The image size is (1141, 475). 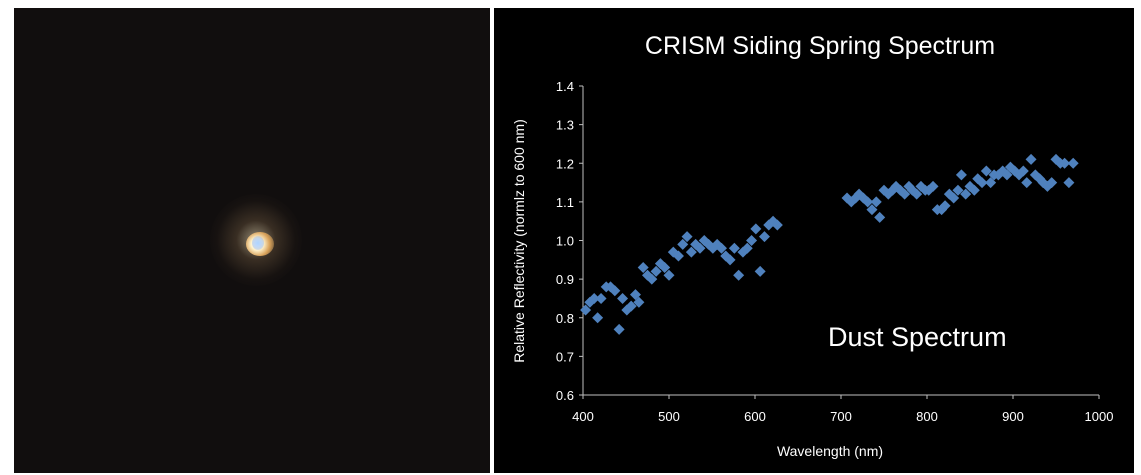 I want to click on x-axis-ticks: 400 500 600 700 800 900 1000, so click(x=842, y=409).